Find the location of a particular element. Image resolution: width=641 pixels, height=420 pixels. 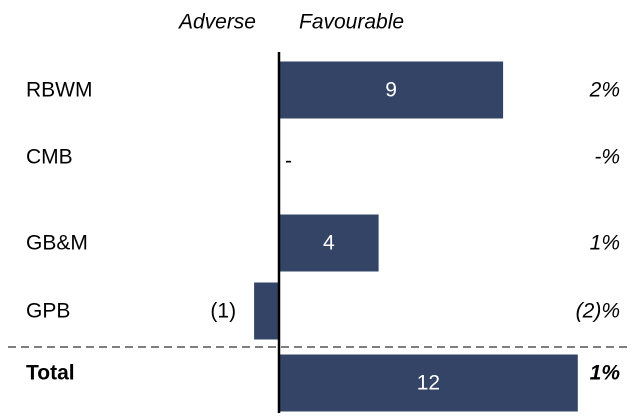

value-label-total: 12 is located at coordinates (428, 383).